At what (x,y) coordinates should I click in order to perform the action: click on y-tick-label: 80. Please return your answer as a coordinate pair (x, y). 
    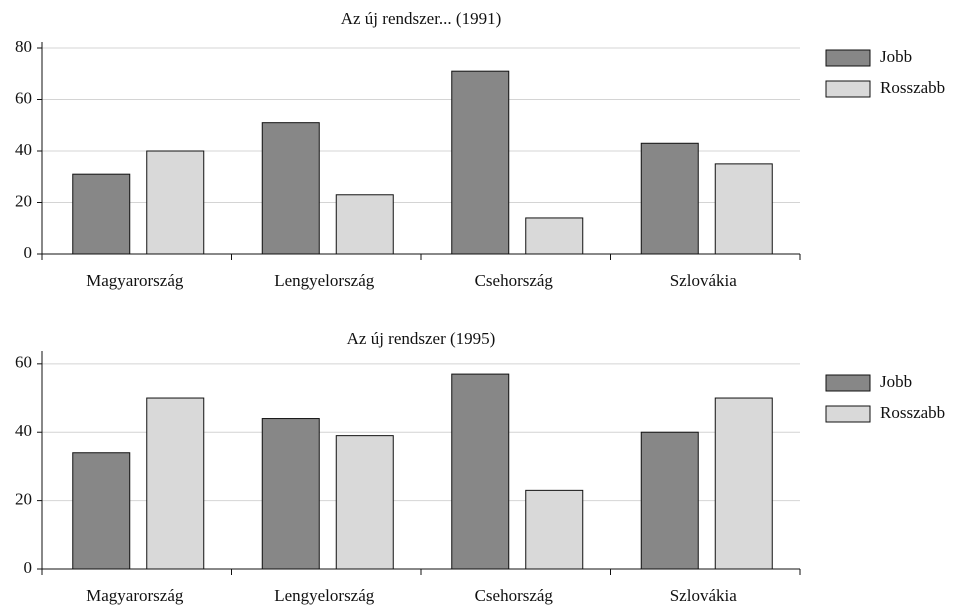
    Looking at the image, I should click on (23, 46).